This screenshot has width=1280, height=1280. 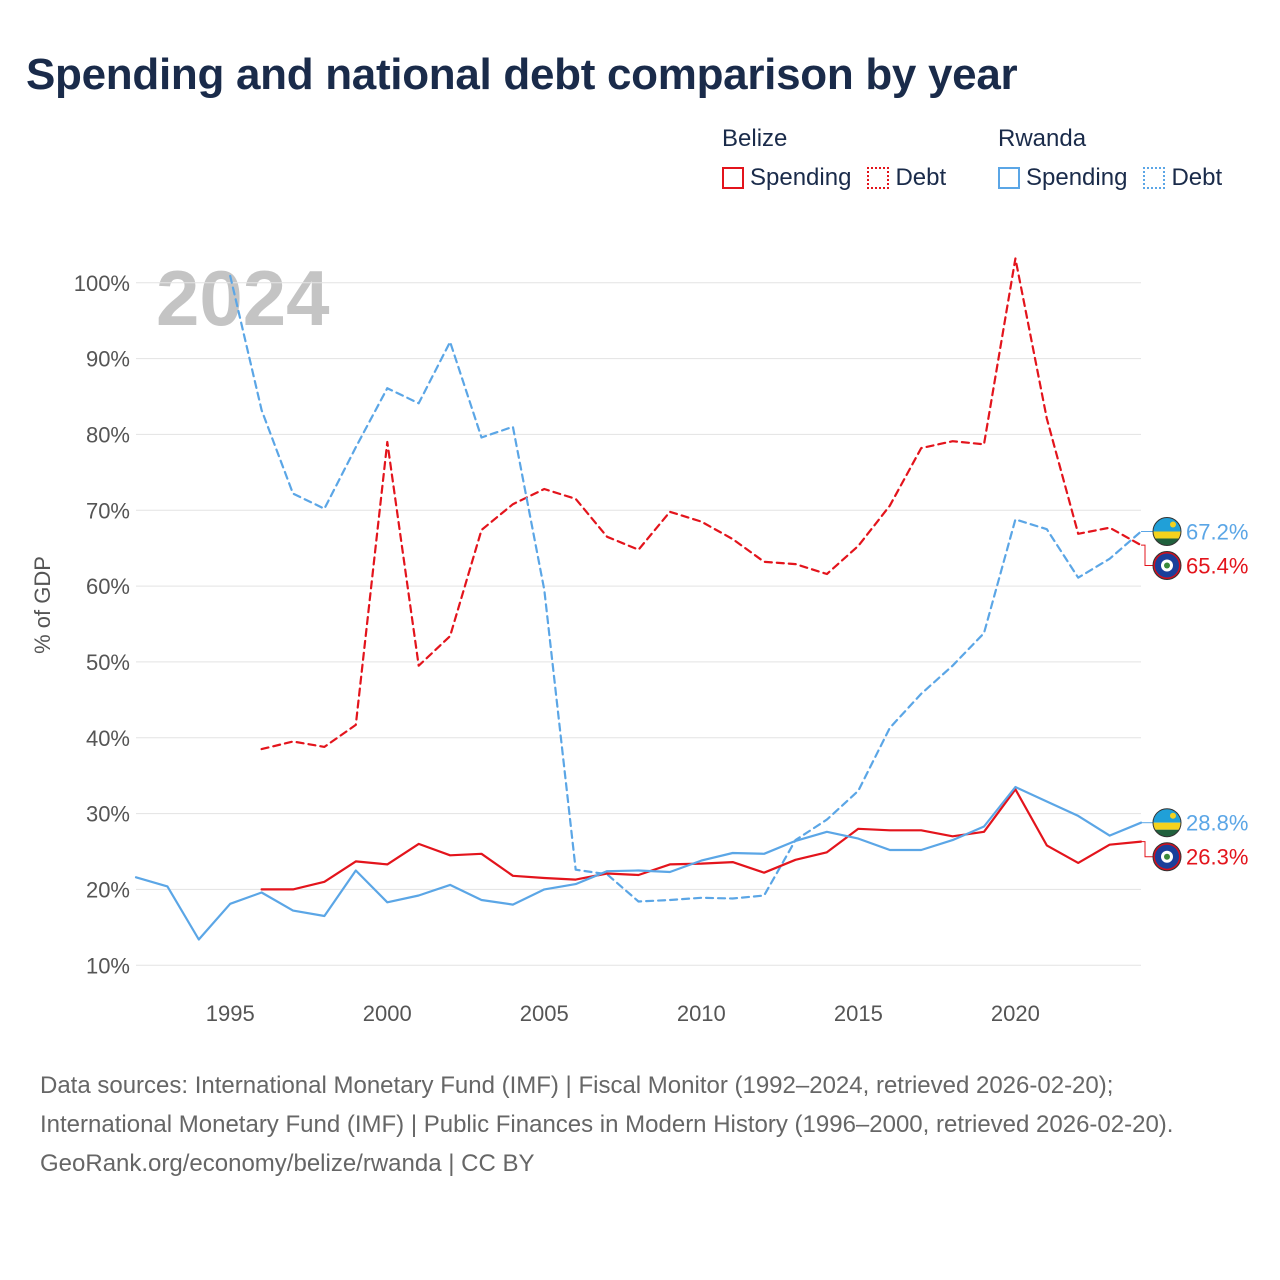 I want to click on end-label-belize-spending: 26.3%, so click(x=1217, y=857).